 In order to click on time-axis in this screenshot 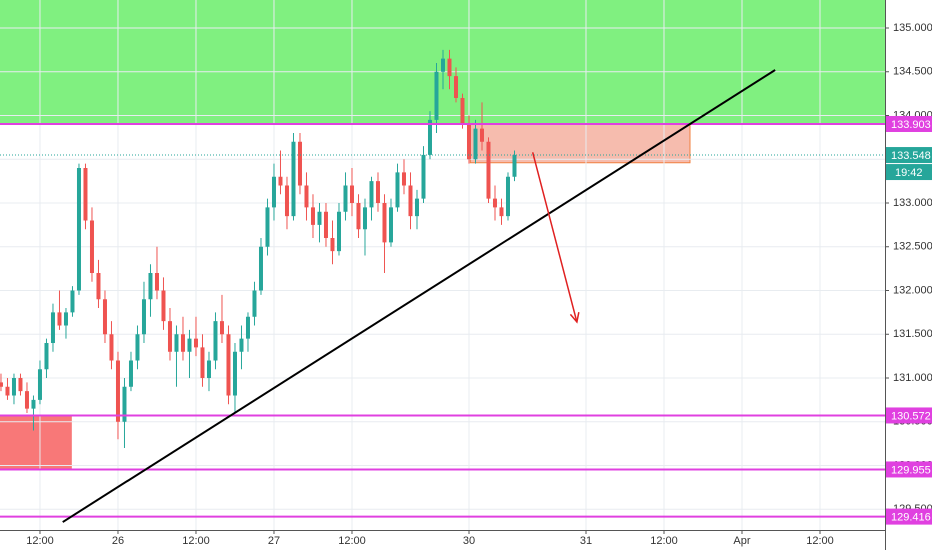, I will do `click(442, 540)`.